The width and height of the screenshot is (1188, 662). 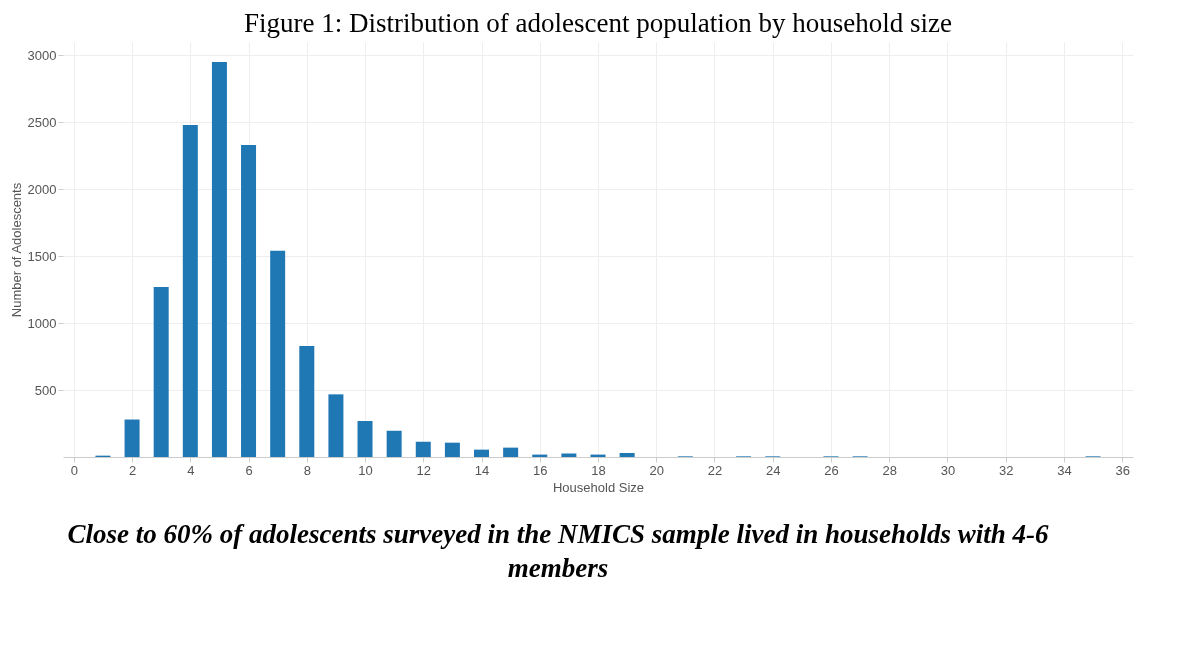 What do you see at coordinates (1122, 470) in the screenshot?
I see `x-tick-label: 36` at bounding box center [1122, 470].